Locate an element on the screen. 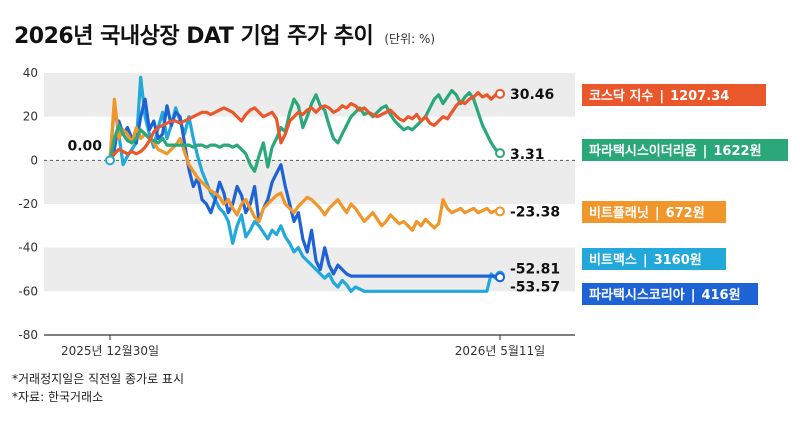  end-value-label-2: -23.38 is located at coordinates (535, 212).